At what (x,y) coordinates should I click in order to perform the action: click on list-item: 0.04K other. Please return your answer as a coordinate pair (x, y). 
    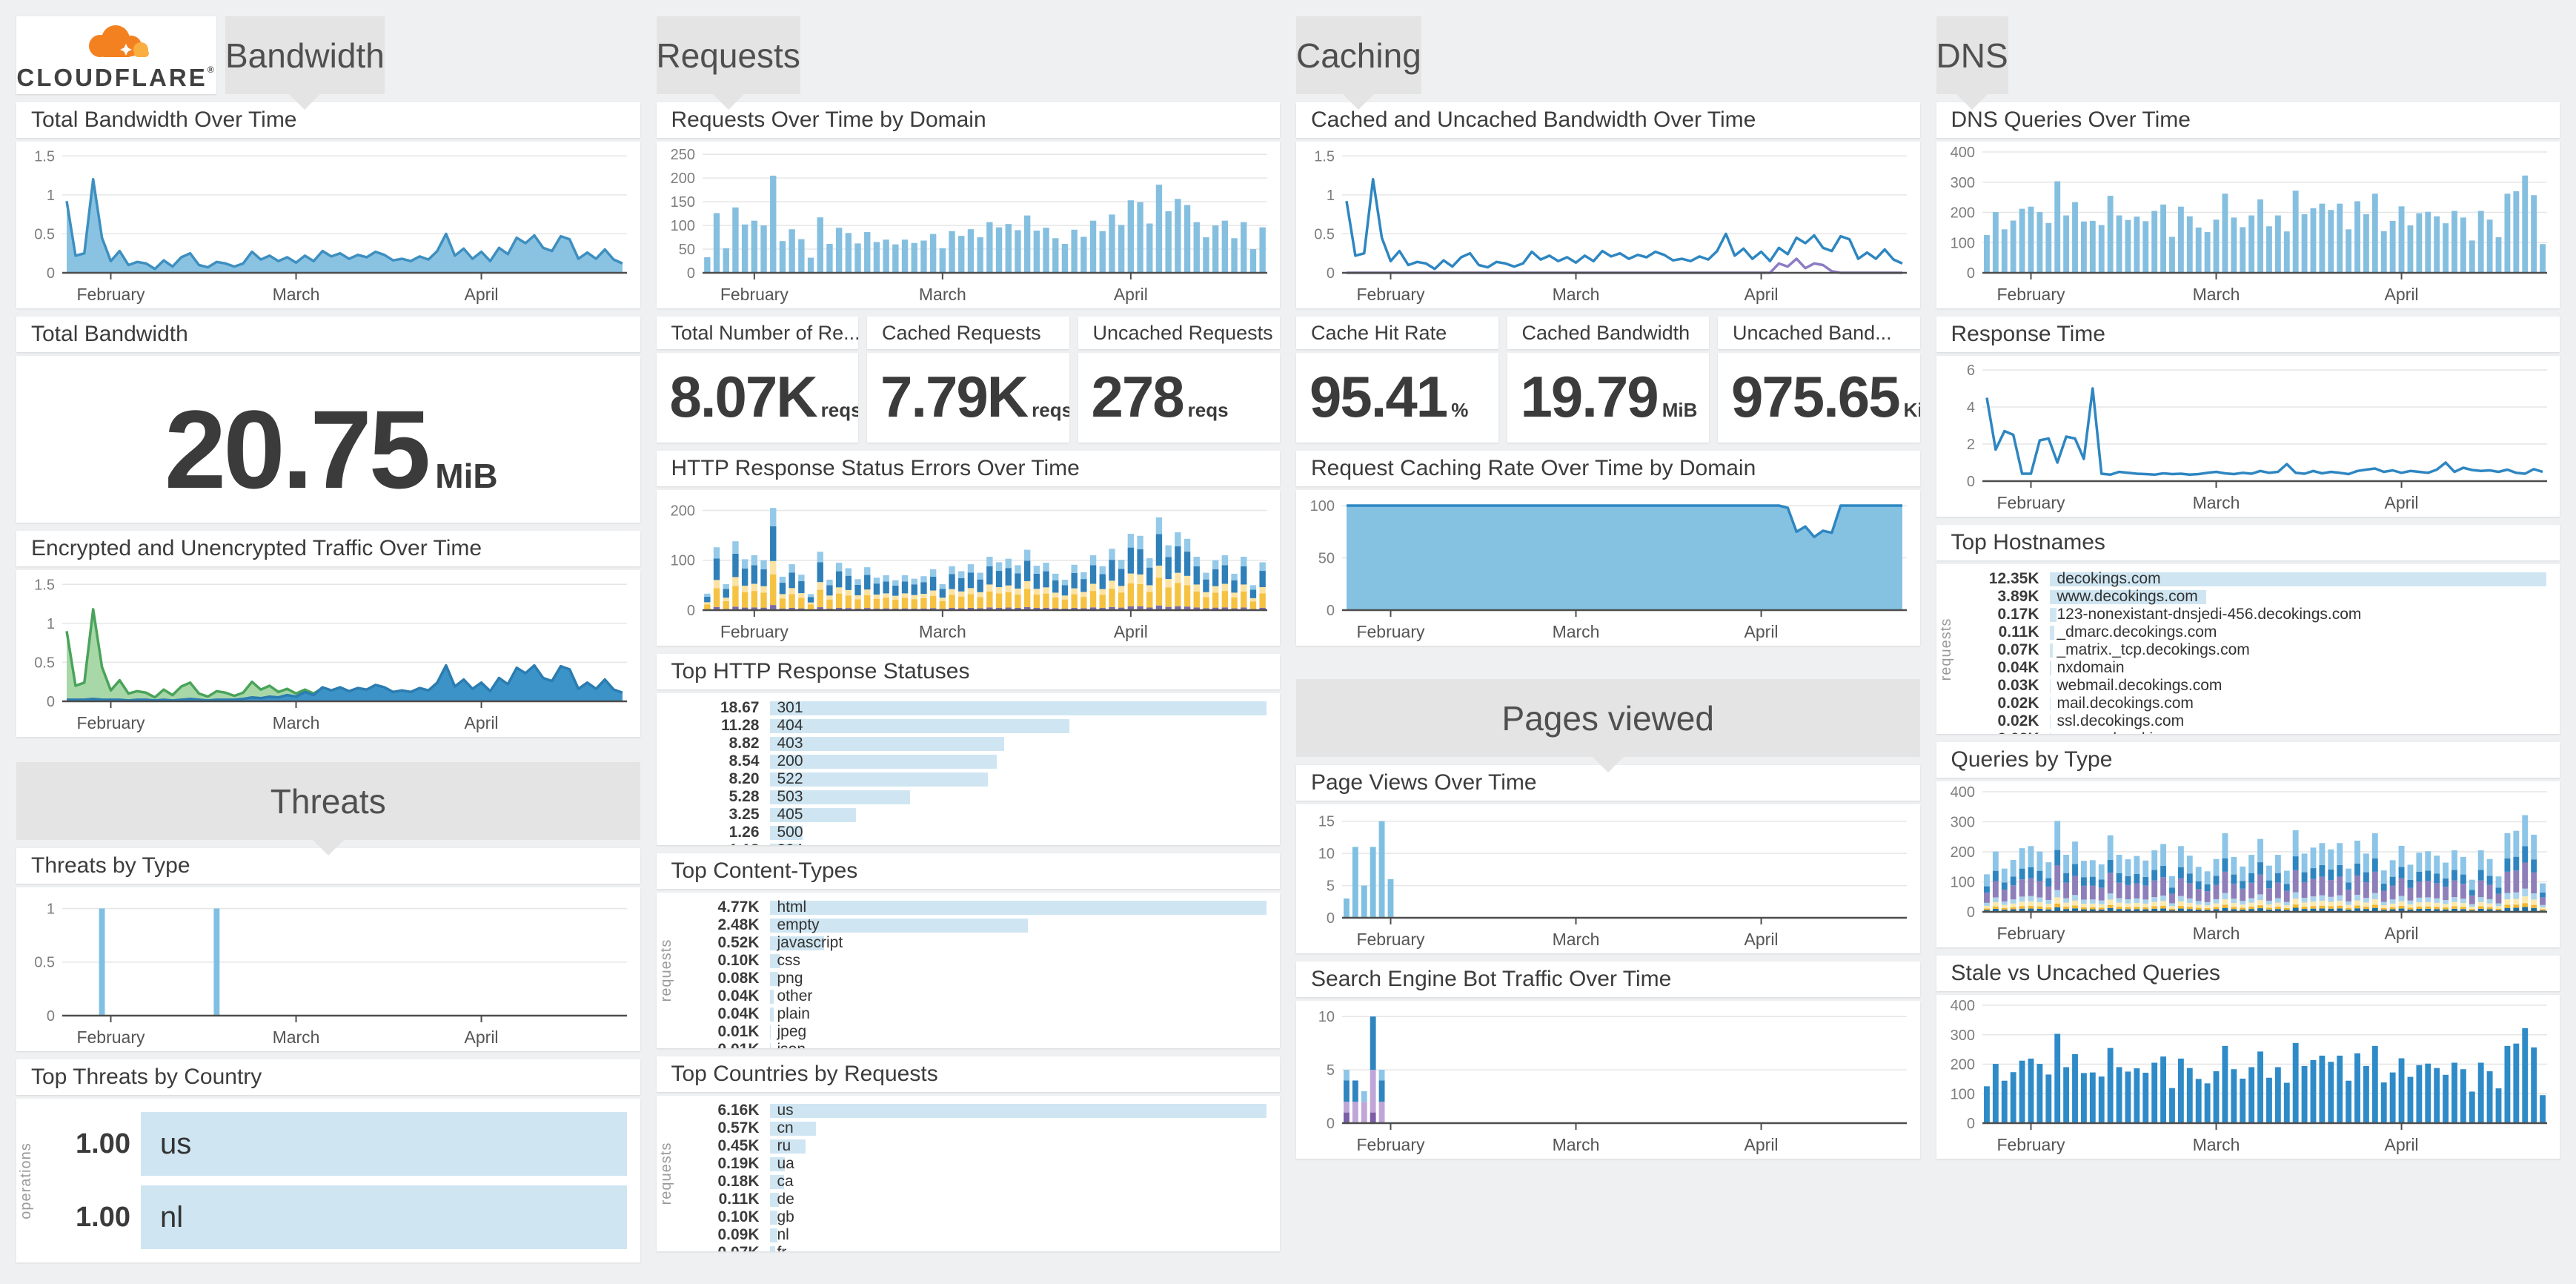
    Looking at the image, I should click on (974, 996).